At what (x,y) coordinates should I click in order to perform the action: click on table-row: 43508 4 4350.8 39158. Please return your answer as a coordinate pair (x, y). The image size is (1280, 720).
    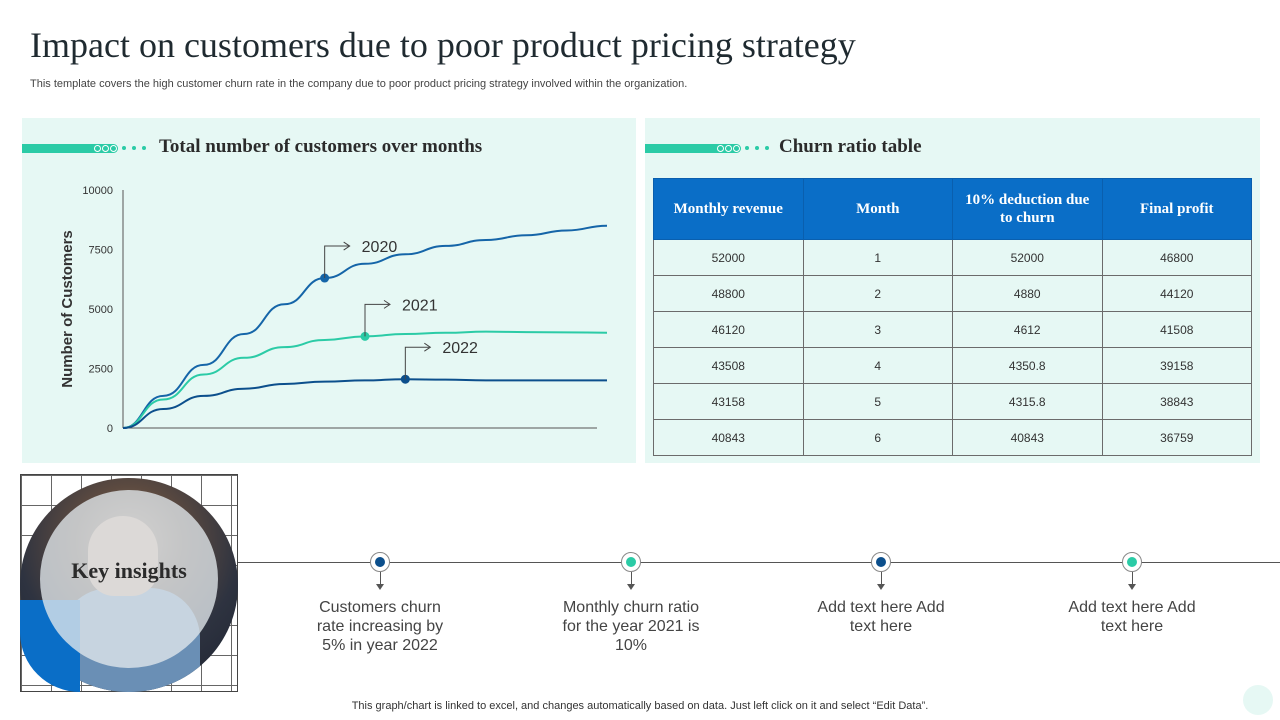
    Looking at the image, I should click on (952, 365).